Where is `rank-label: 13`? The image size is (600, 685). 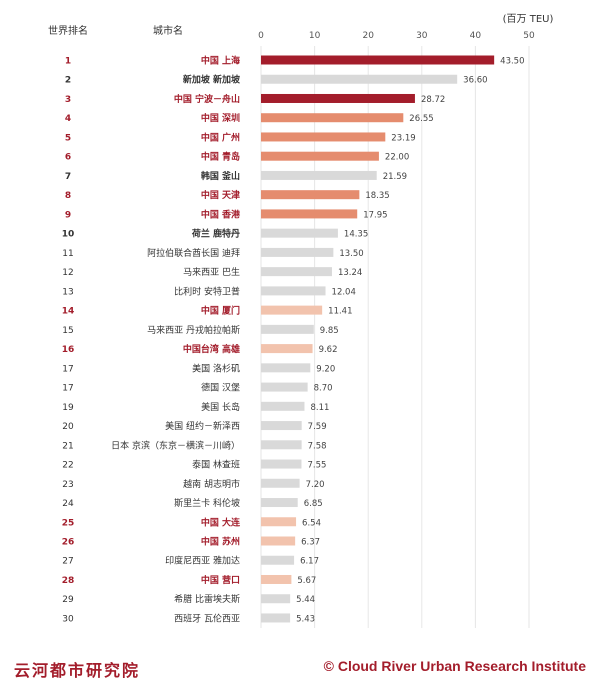
rank-label: 13 is located at coordinates (67, 292).